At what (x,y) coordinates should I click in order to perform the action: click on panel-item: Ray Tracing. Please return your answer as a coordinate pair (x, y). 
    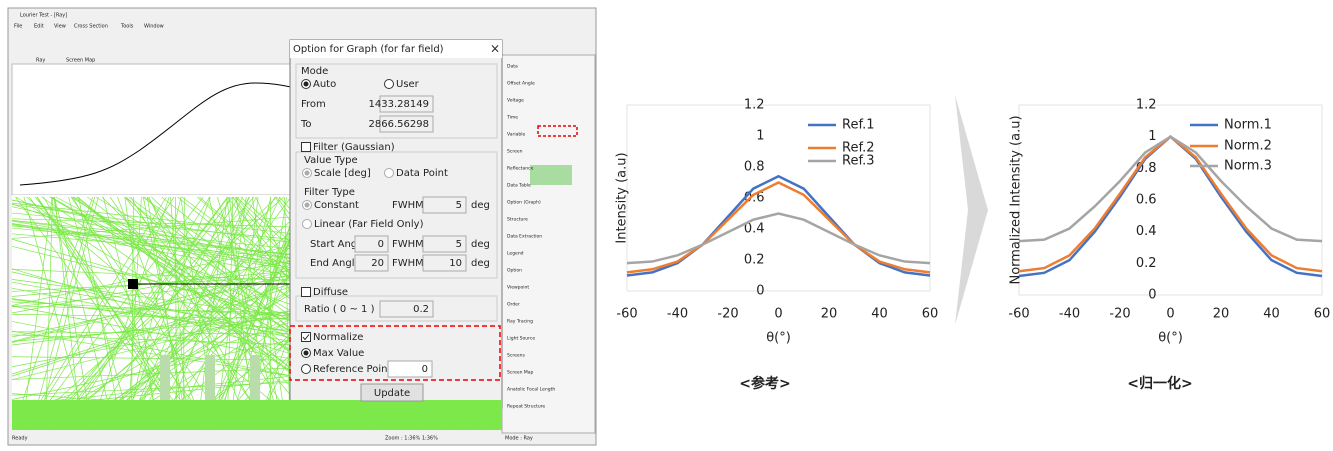
    Looking at the image, I should click on (520, 322).